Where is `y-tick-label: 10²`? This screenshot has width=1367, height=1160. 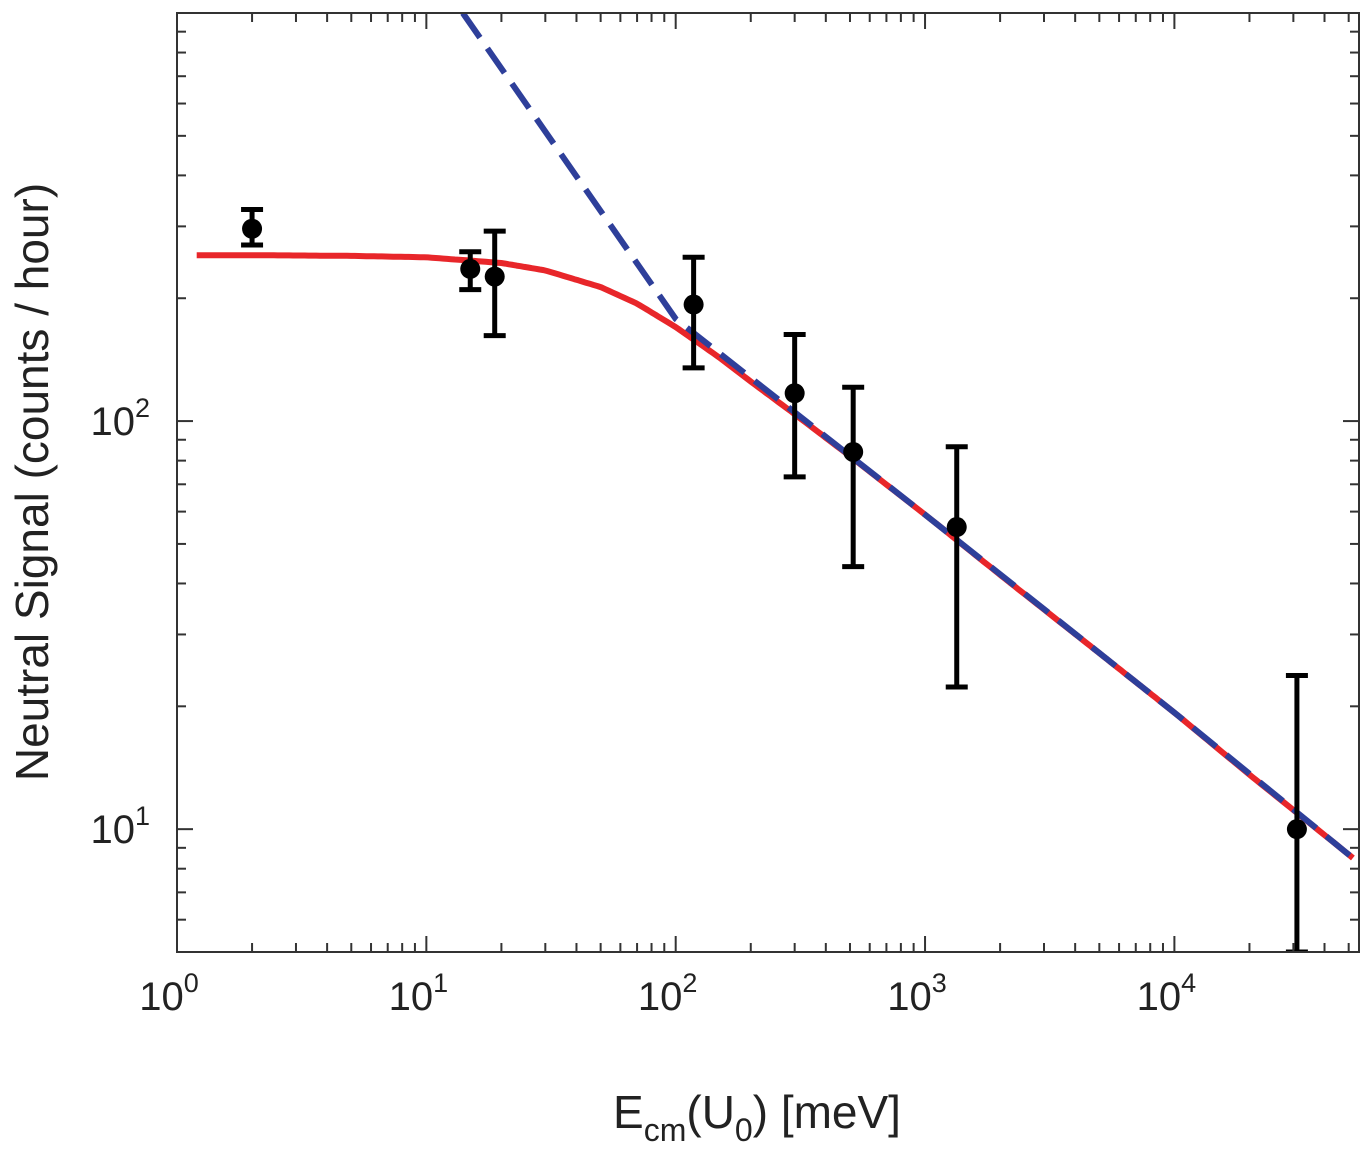 y-tick-label: 10² is located at coordinates (120, 418).